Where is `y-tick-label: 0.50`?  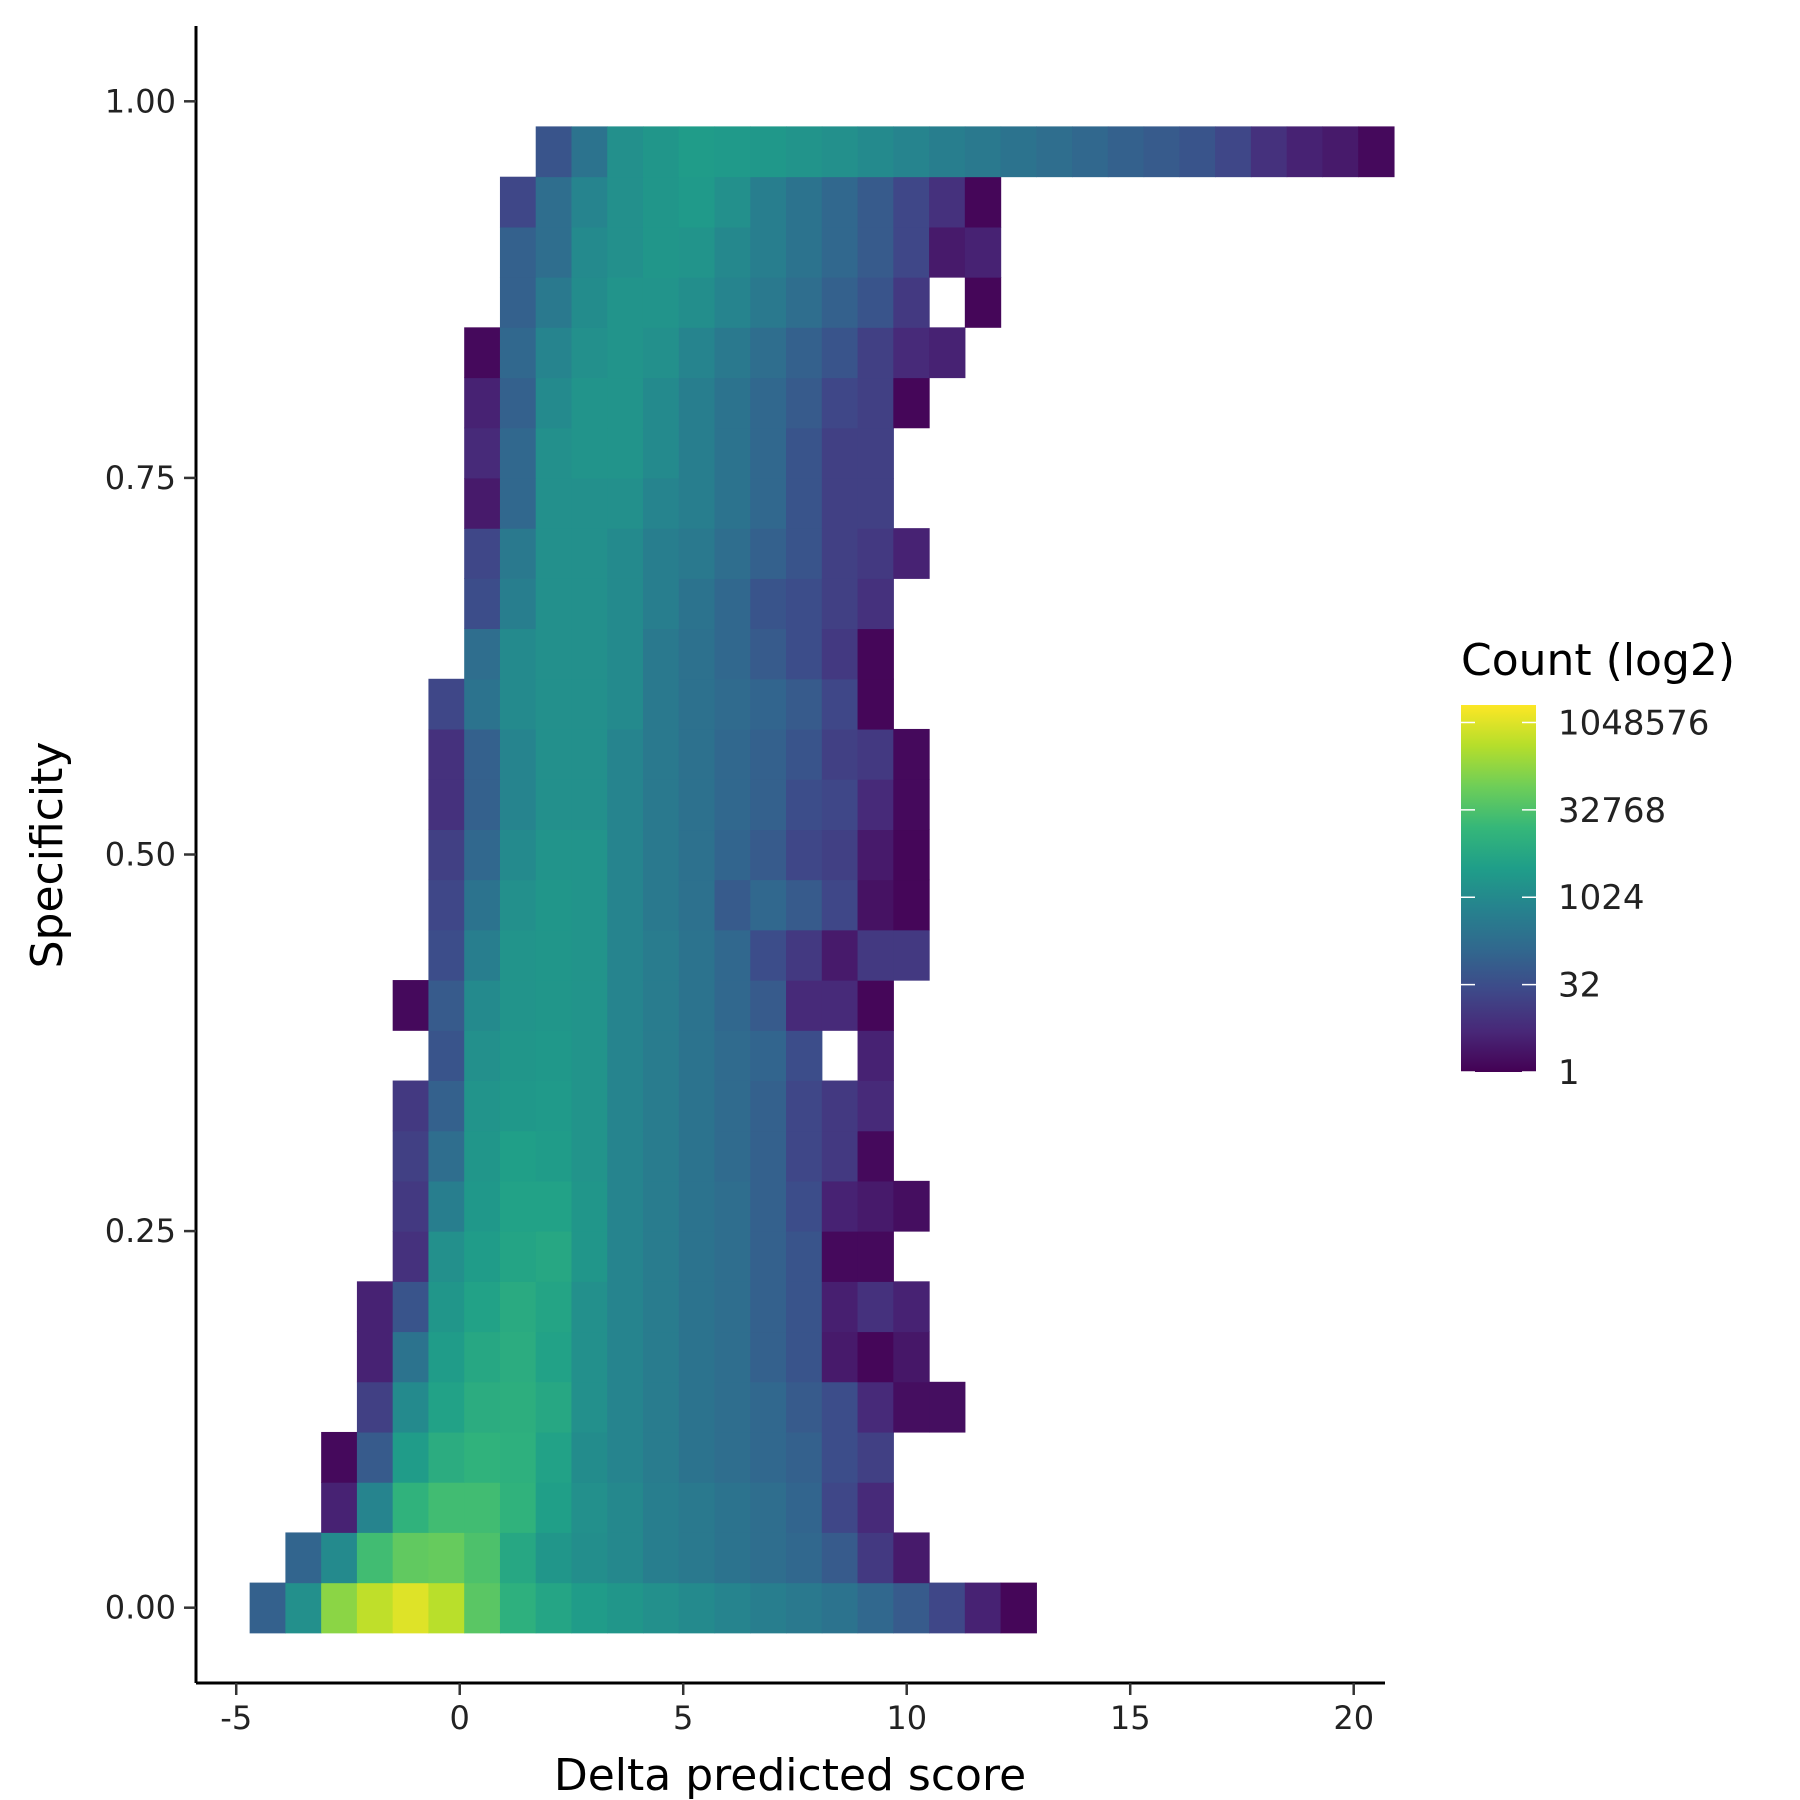 y-tick-label: 0.50 is located at coordinates (140, 855).